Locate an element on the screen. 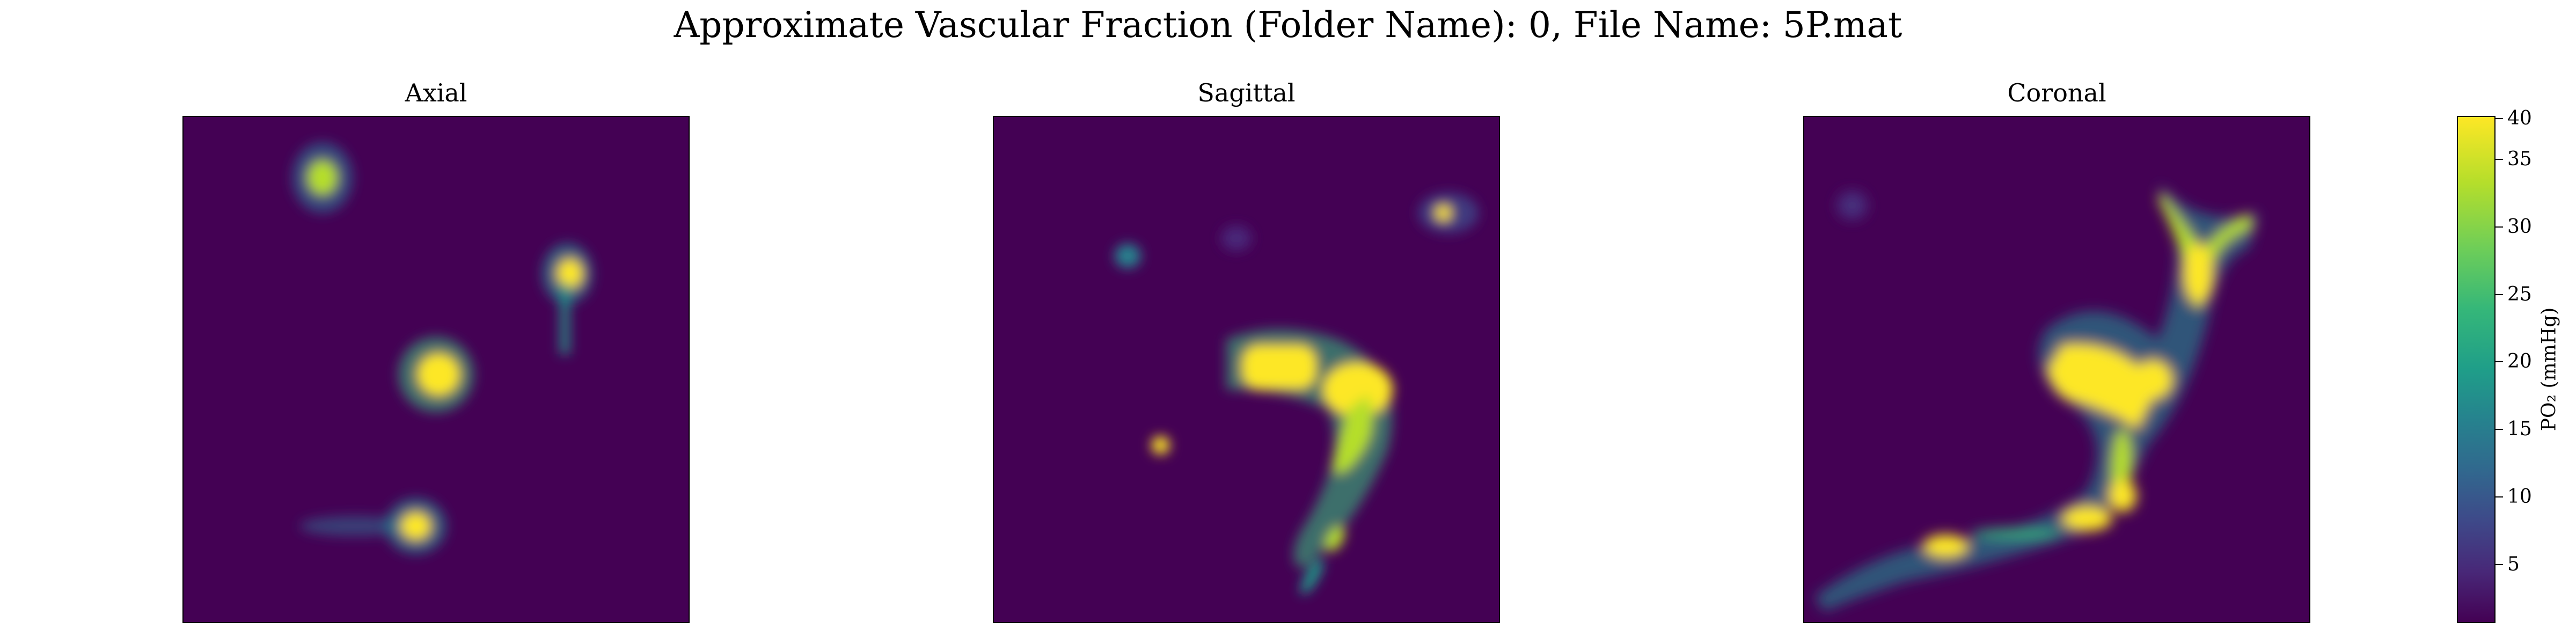  coronal-link is located at coordinates (2016, 534).